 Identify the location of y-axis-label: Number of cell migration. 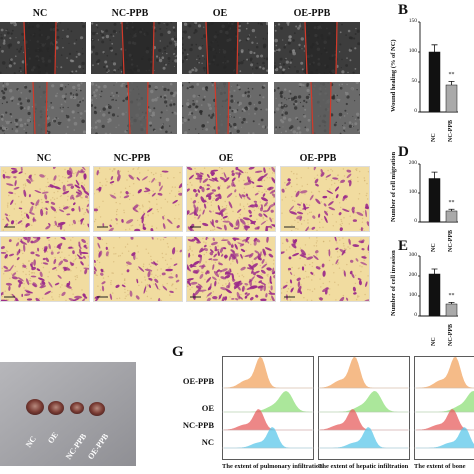
(393, 186).